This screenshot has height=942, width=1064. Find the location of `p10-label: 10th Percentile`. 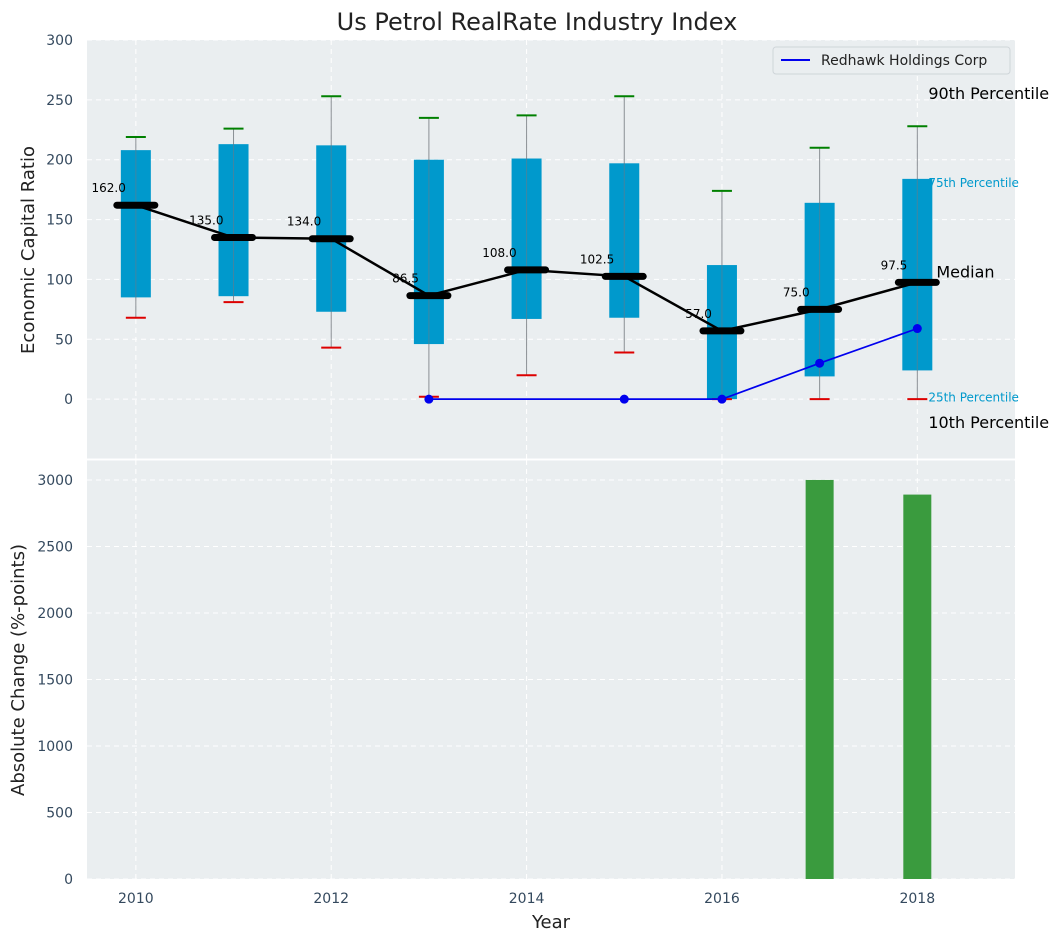

p10-label: 10th Percentile is located at coordinates (988, 422).